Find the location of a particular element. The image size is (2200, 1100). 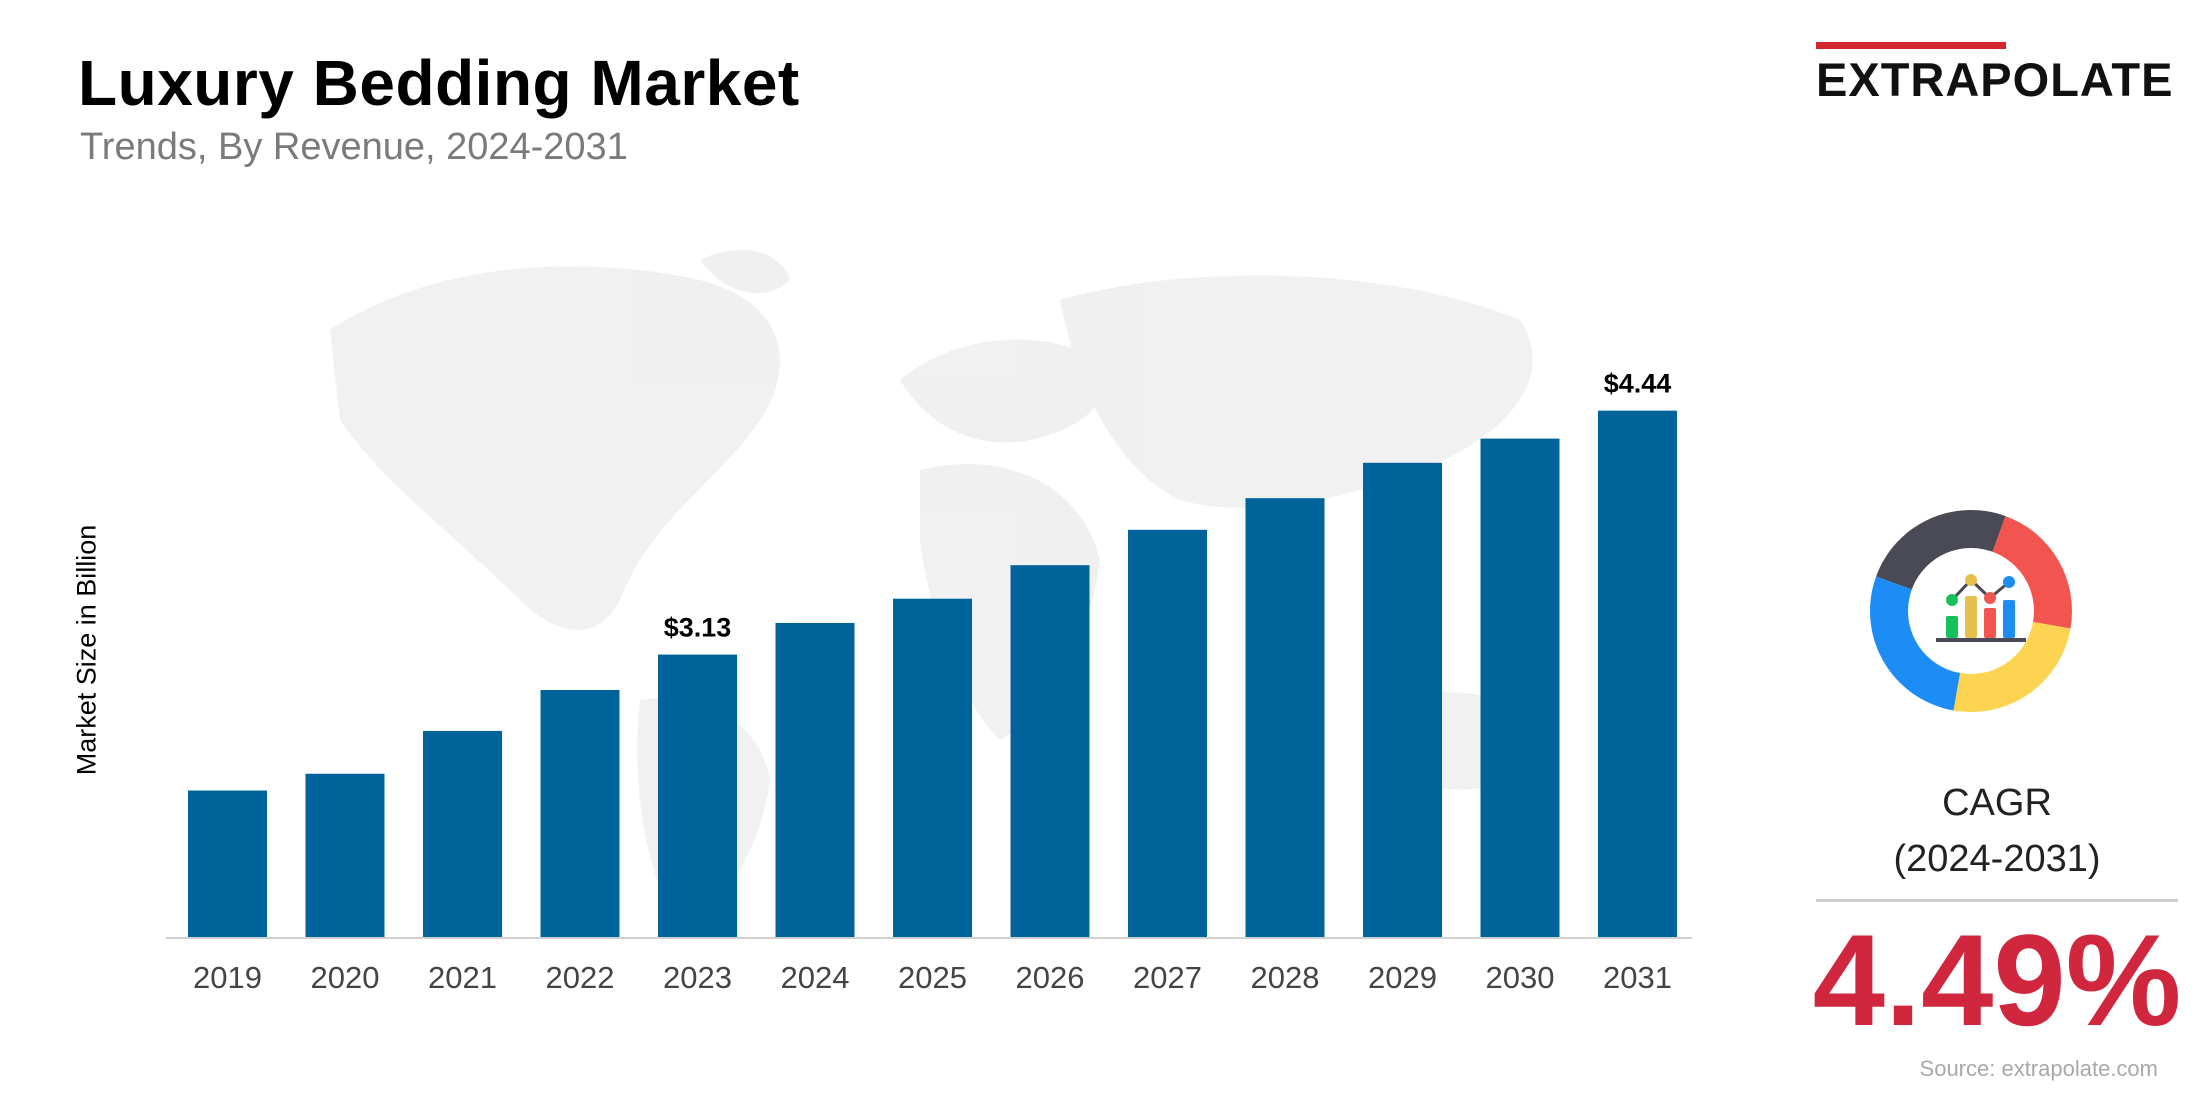

bar-2021 is located at coordinates (462, 834).